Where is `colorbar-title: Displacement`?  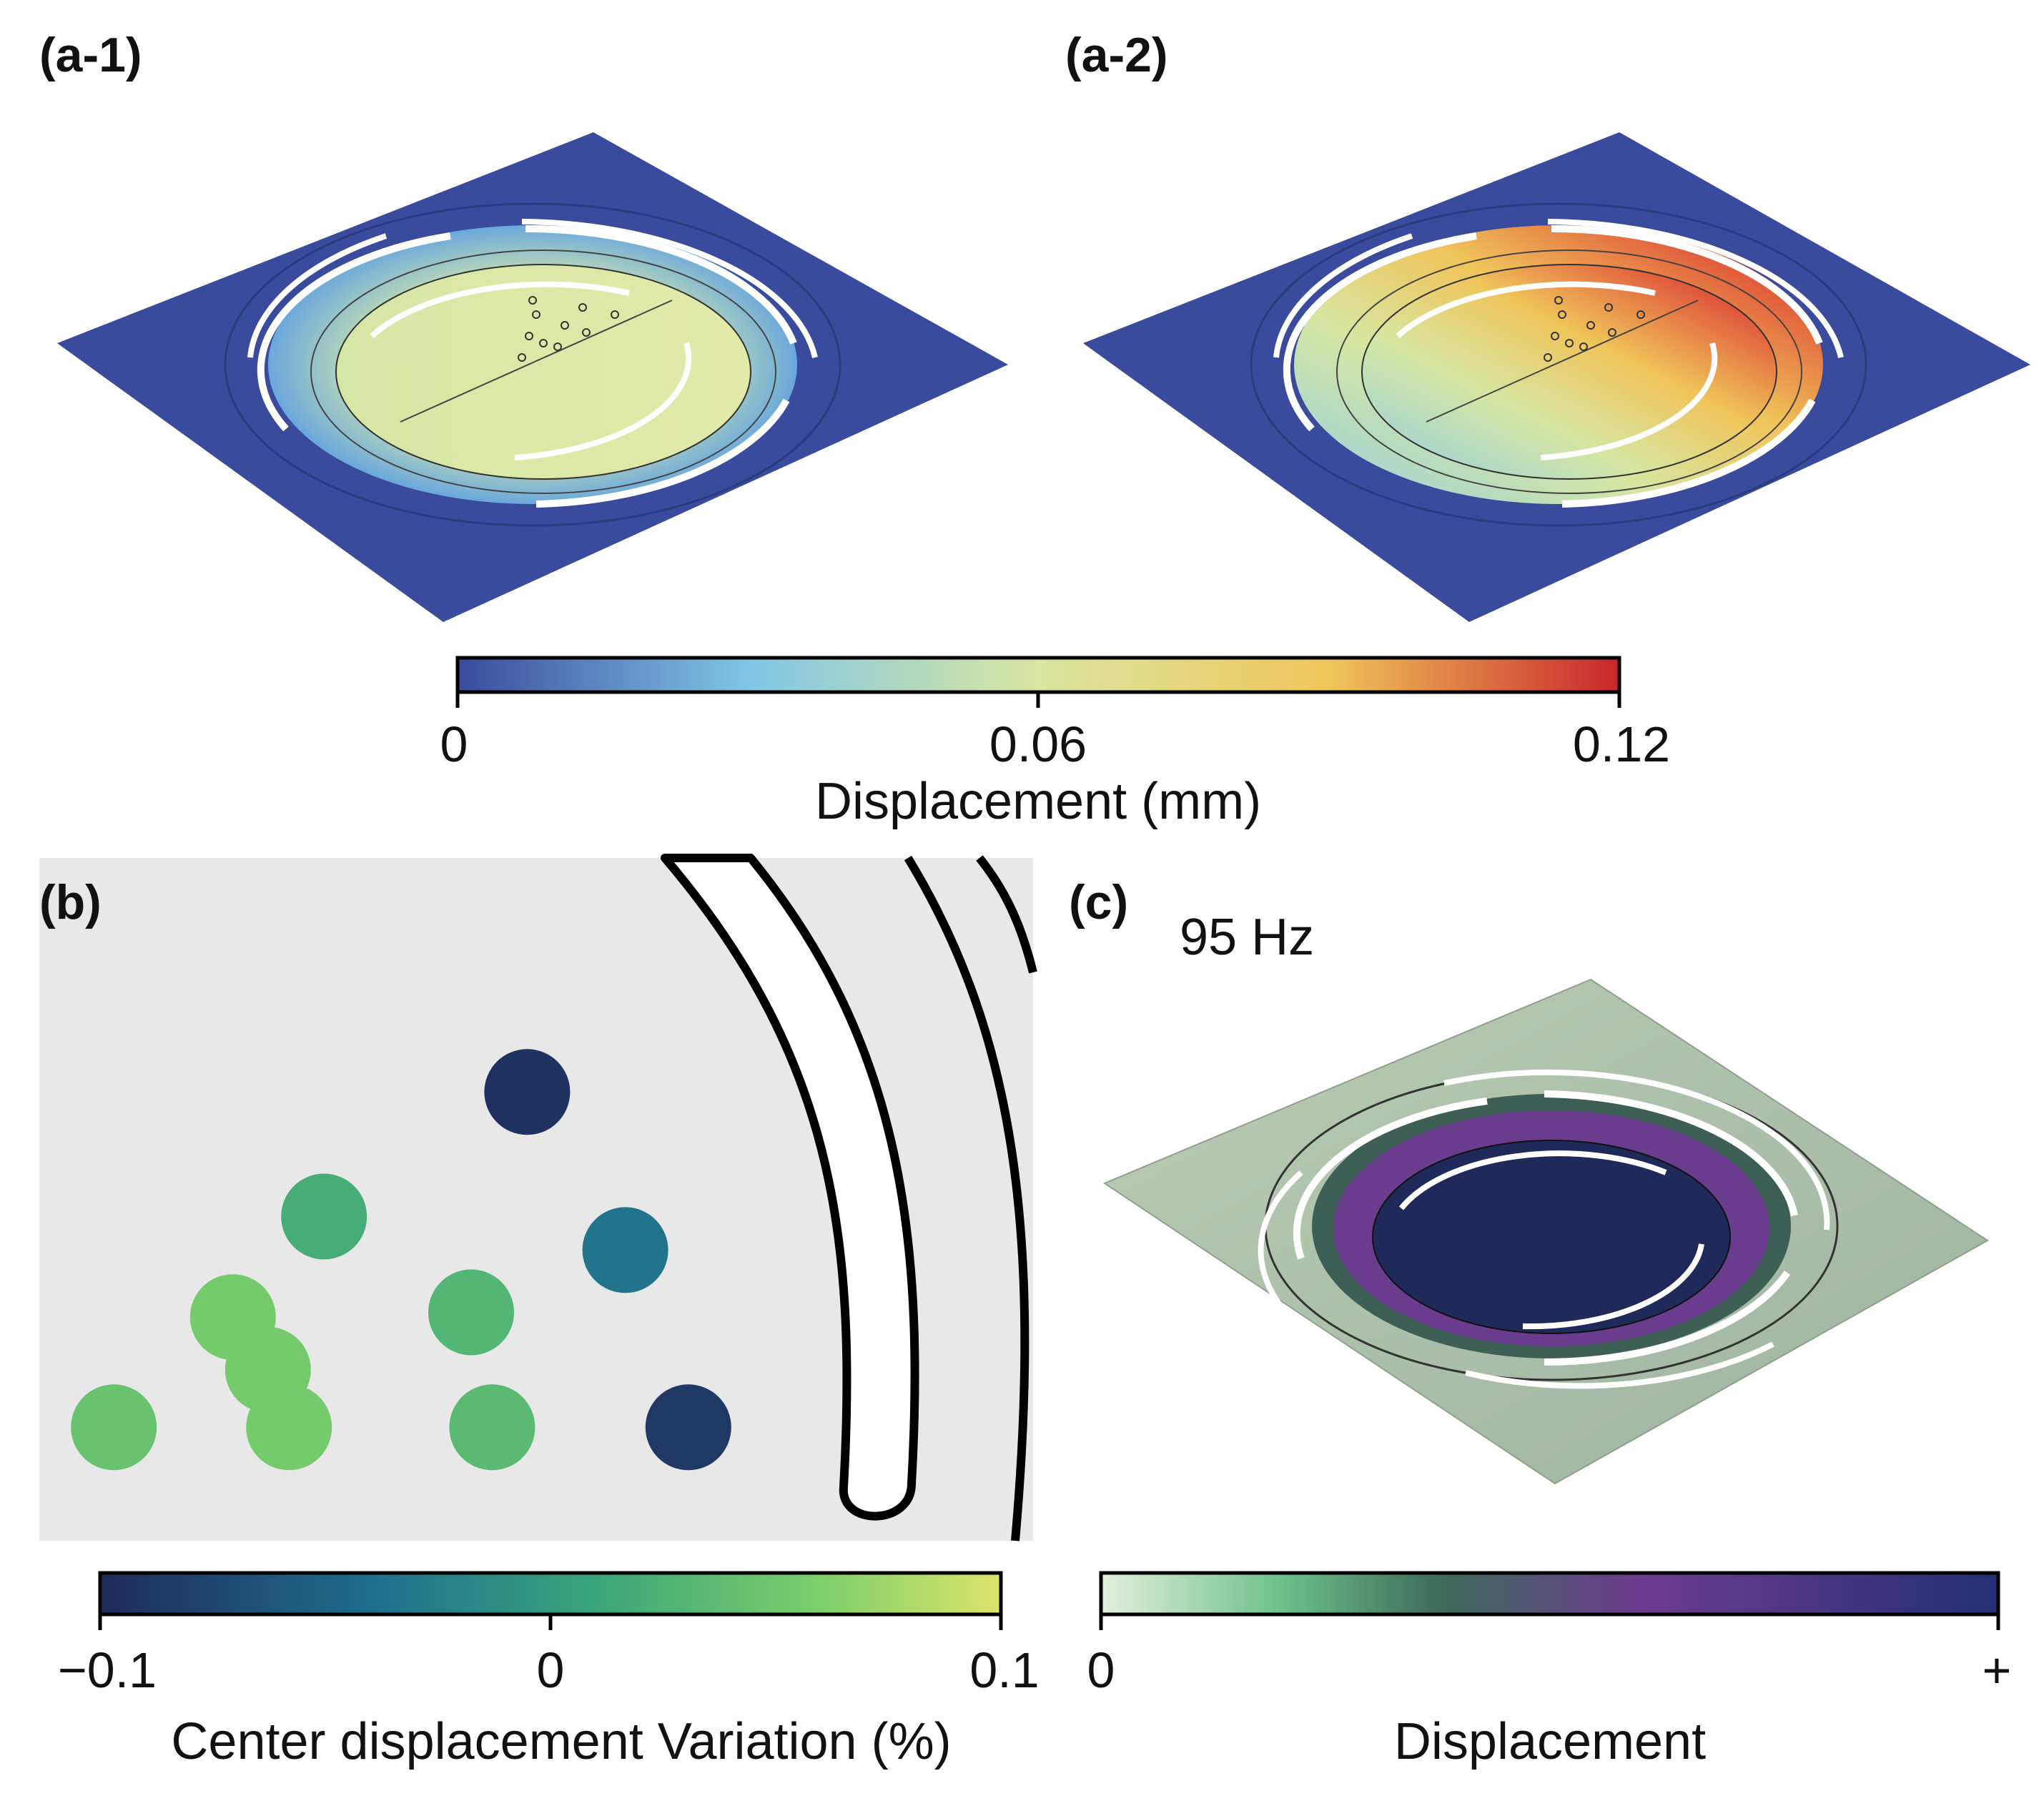 colorbar-title: Displacement is located at coordinates (1550, 1741).